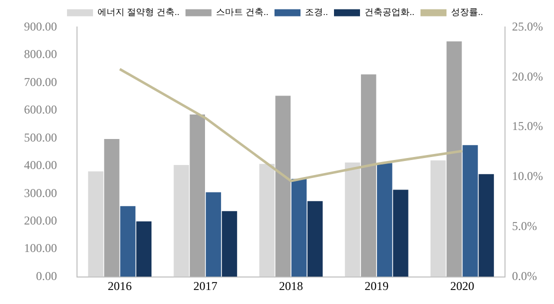 This screenshot has width=554, height=304. Describe the element at coordinates (40, 248) in the screenshot. I see `y-tick-label: 100.00` at that location.